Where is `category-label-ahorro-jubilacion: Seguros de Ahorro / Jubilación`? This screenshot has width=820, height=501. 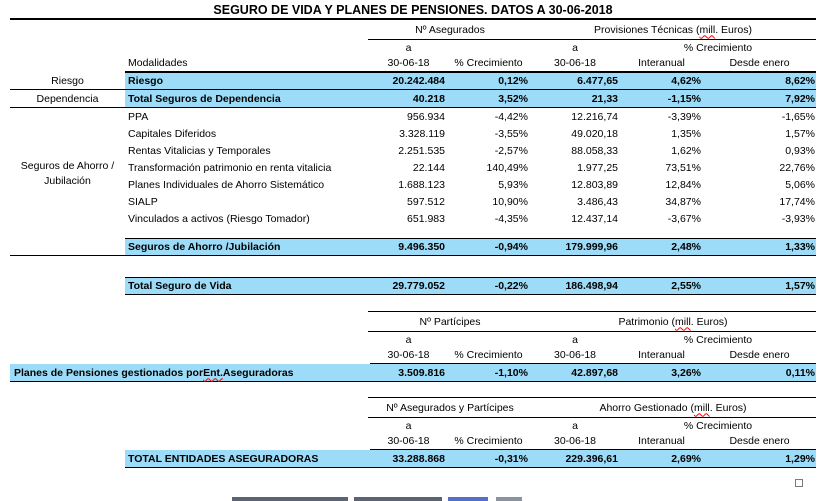
category-label-ahorro-jubilacion: Seguros de Ahorro / Jubilación is located at coordinates (67, 173).